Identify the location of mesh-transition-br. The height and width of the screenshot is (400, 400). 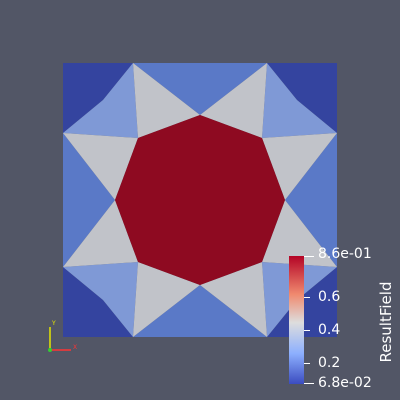
(299, 299).